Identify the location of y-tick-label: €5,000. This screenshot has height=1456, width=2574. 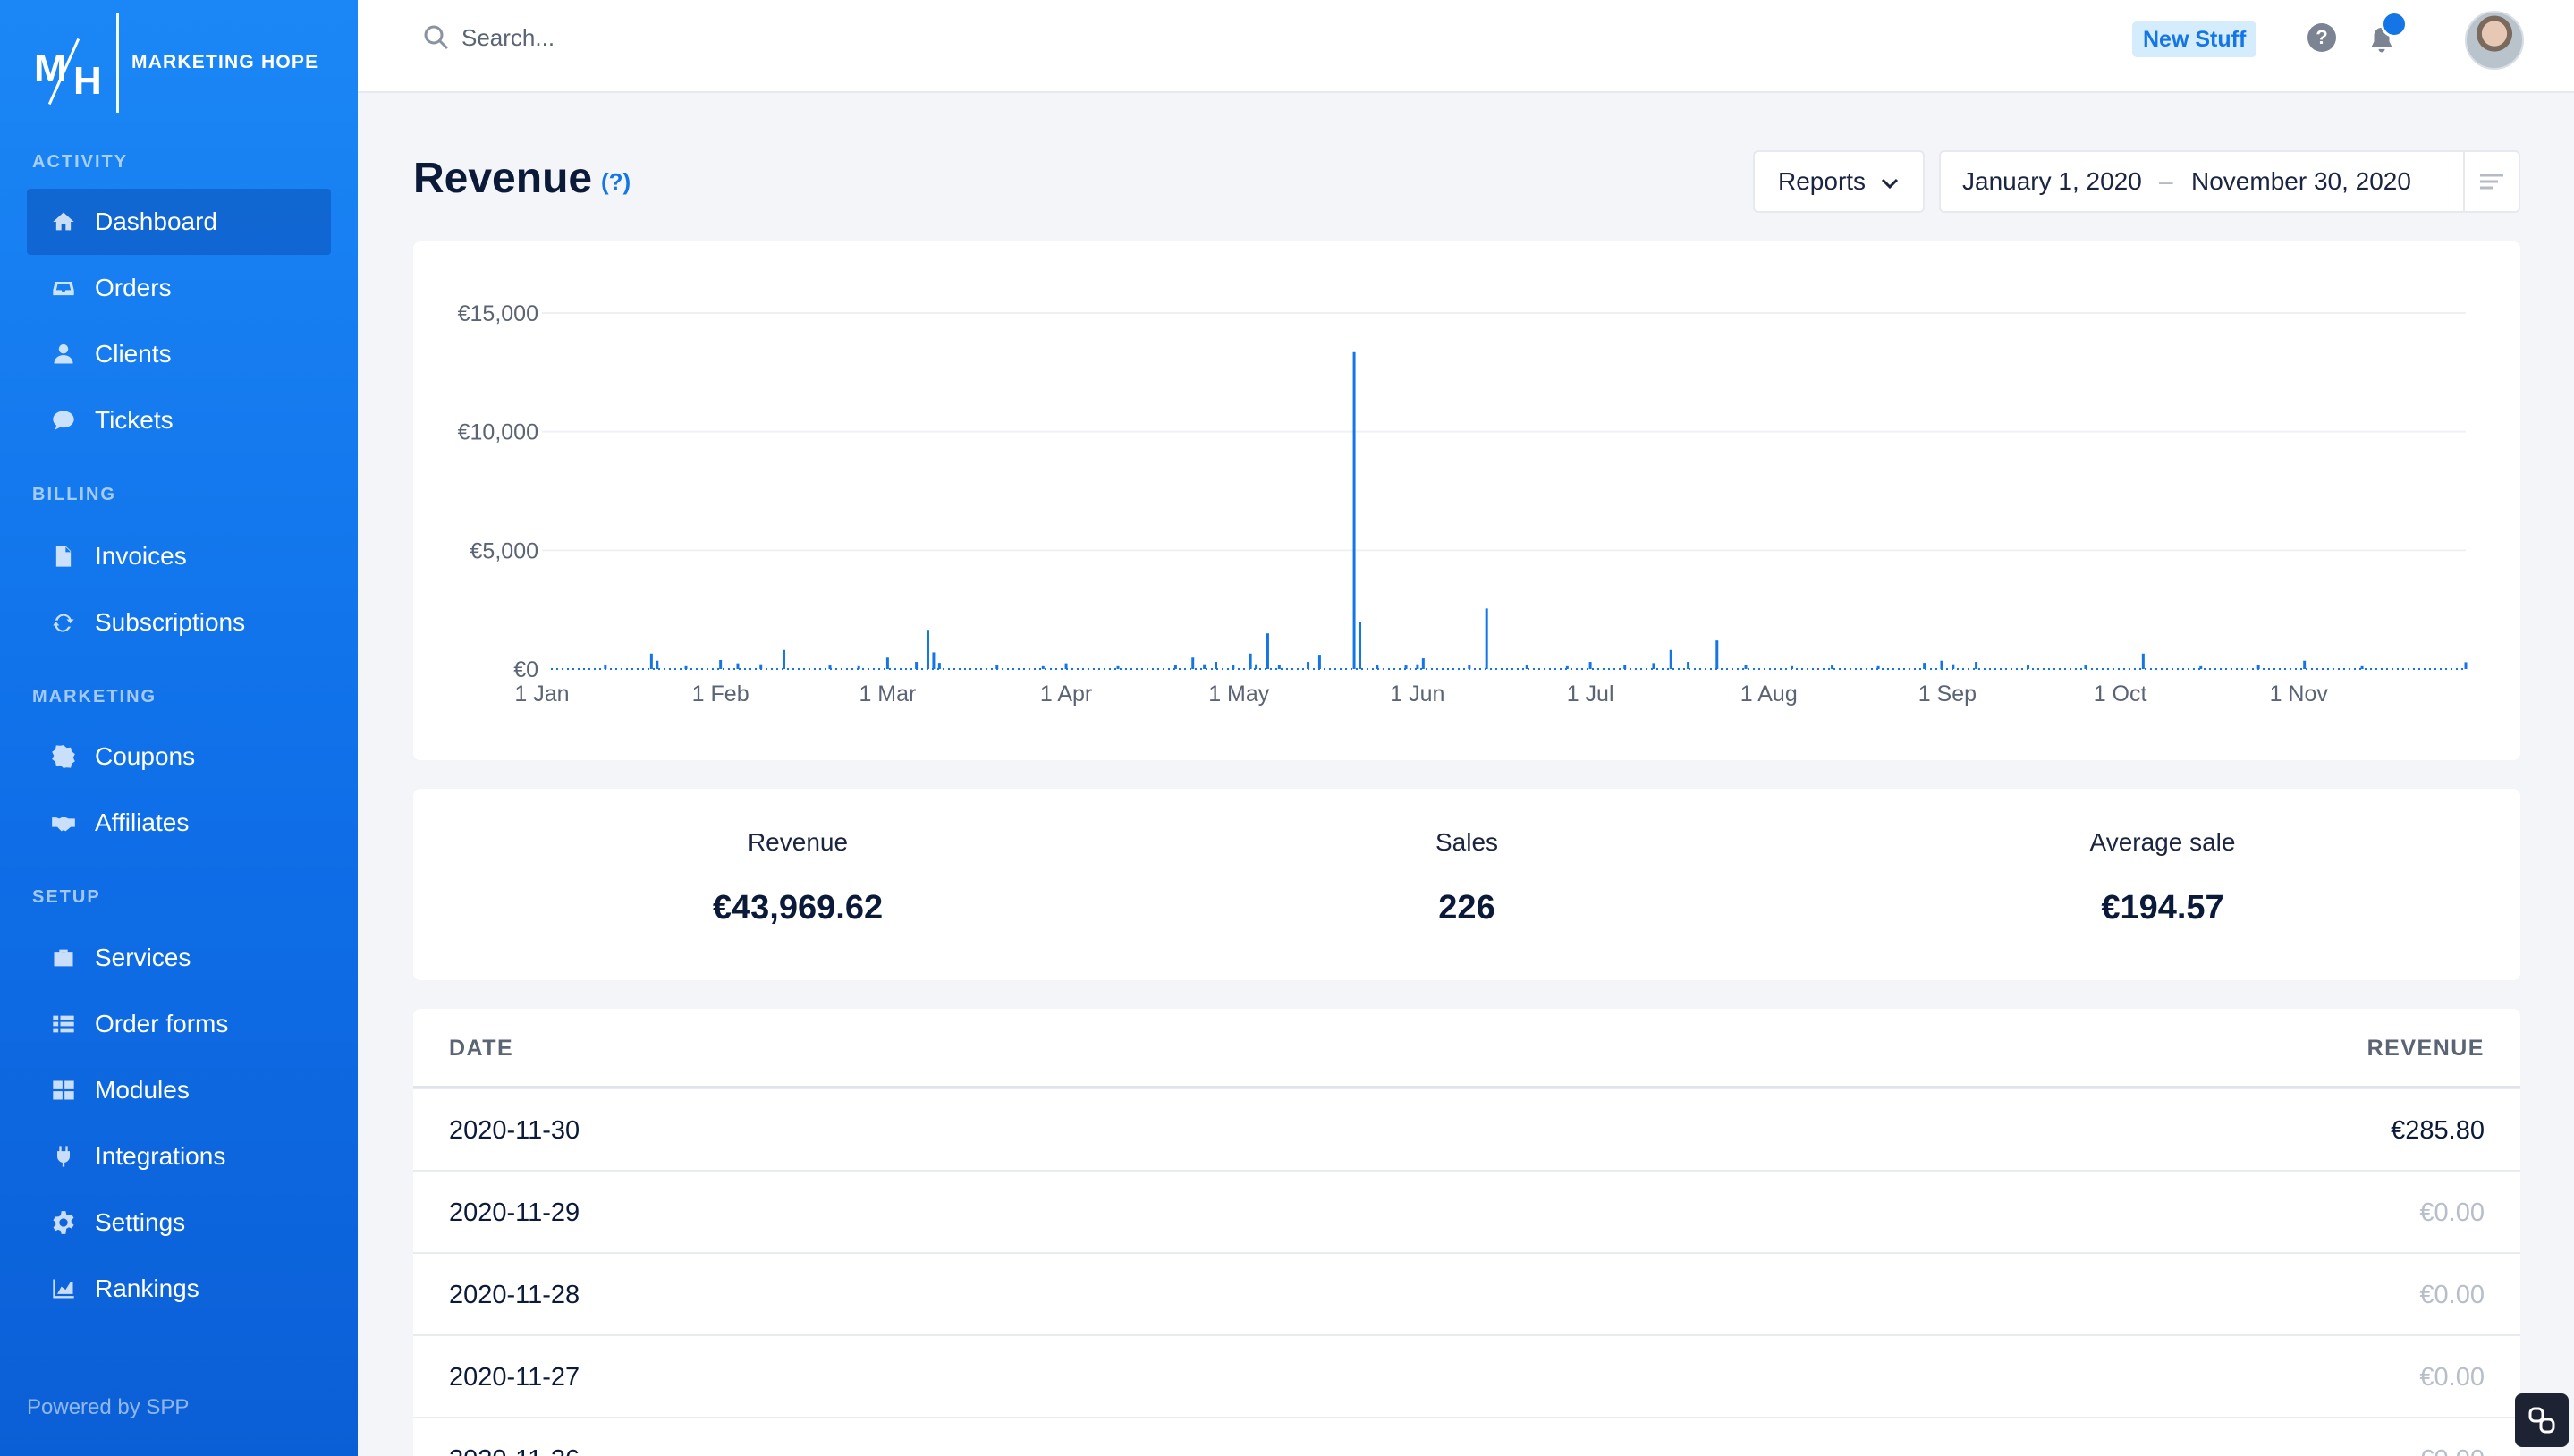
(504, 550).